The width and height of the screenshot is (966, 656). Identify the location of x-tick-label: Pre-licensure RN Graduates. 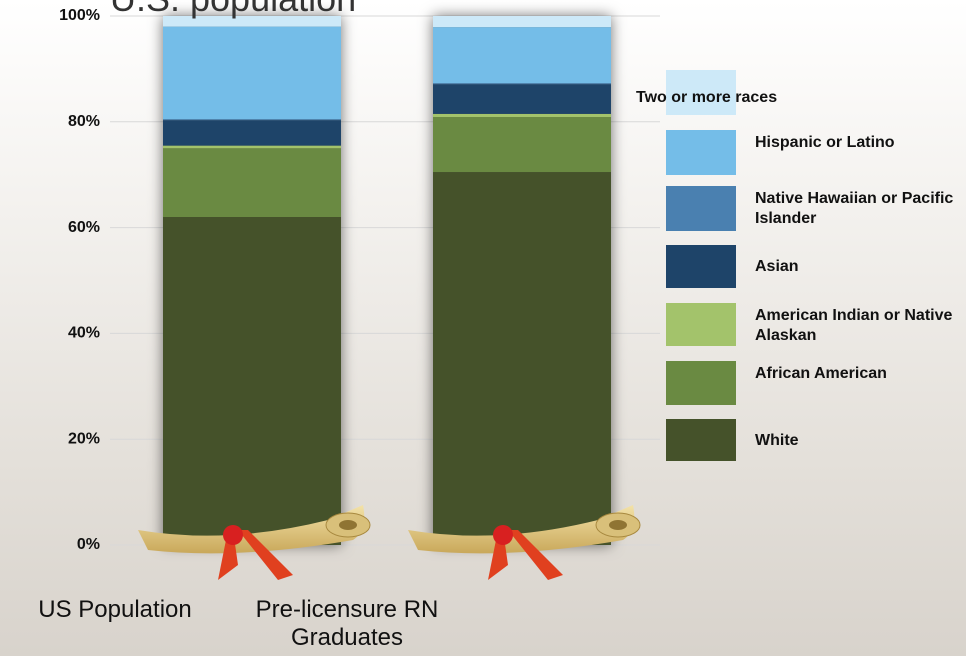
(347, 623).